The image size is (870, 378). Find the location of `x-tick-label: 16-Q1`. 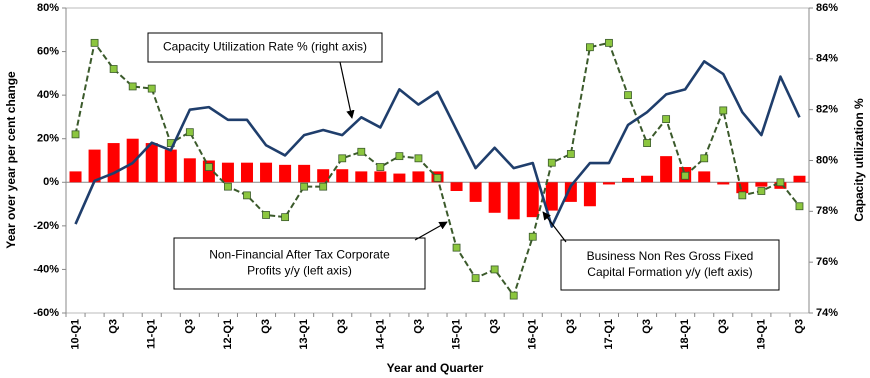

x-tick-label: 16-Q1 is located at coordinates (533, 334).